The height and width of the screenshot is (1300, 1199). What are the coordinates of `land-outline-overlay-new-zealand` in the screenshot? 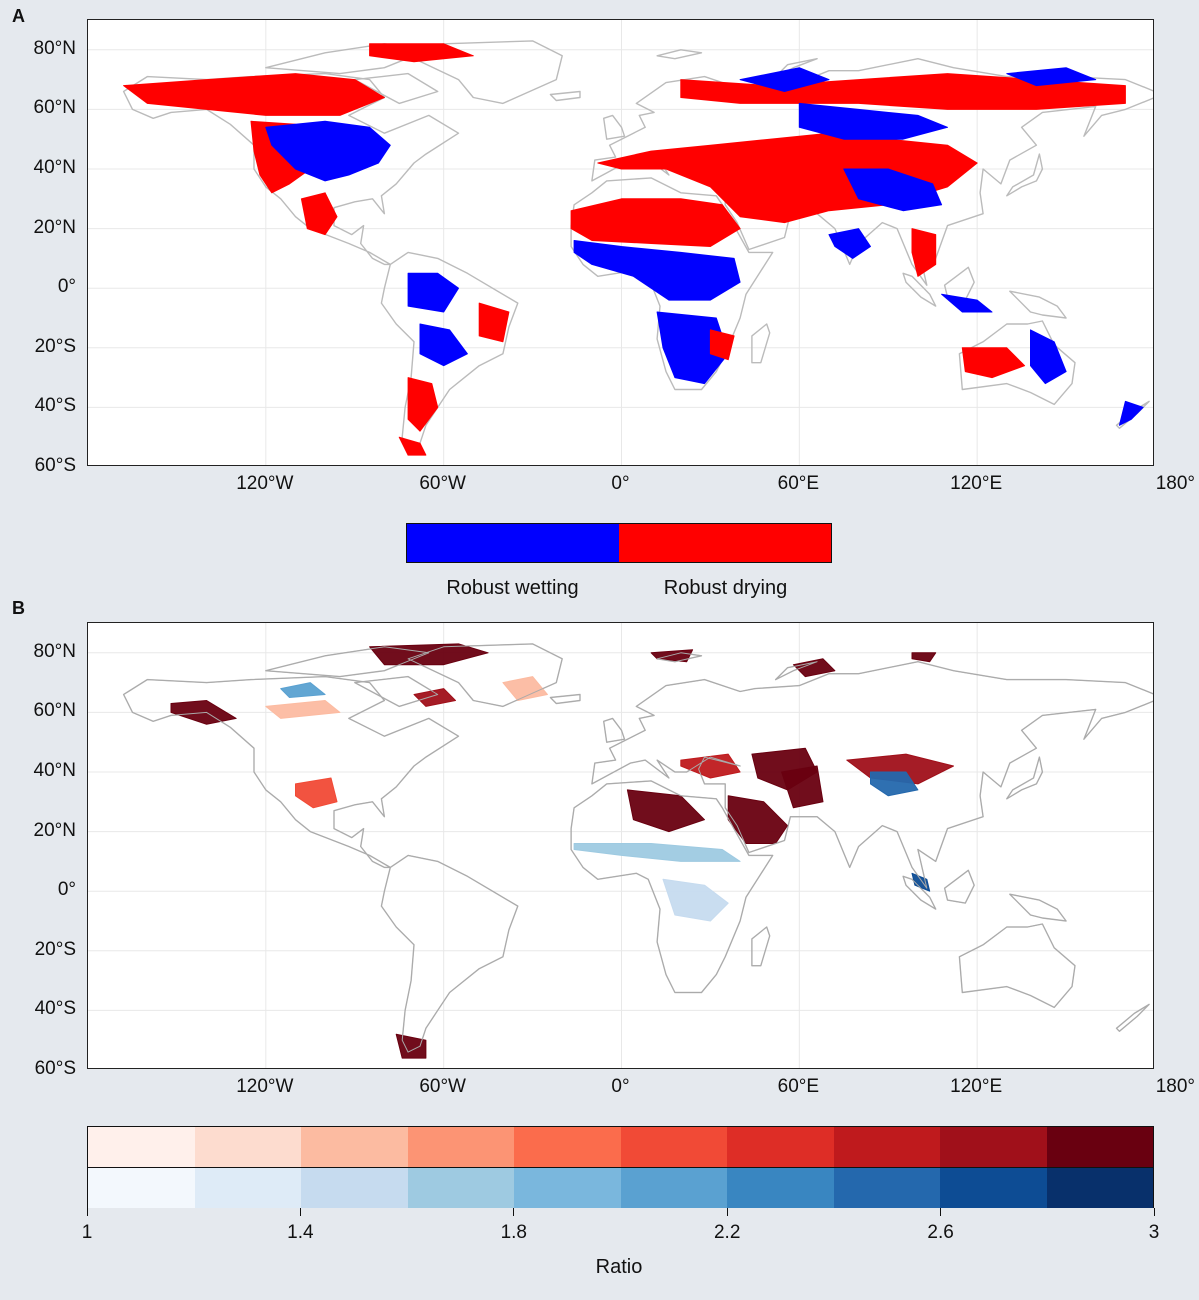 It's located at (1133, 1017).